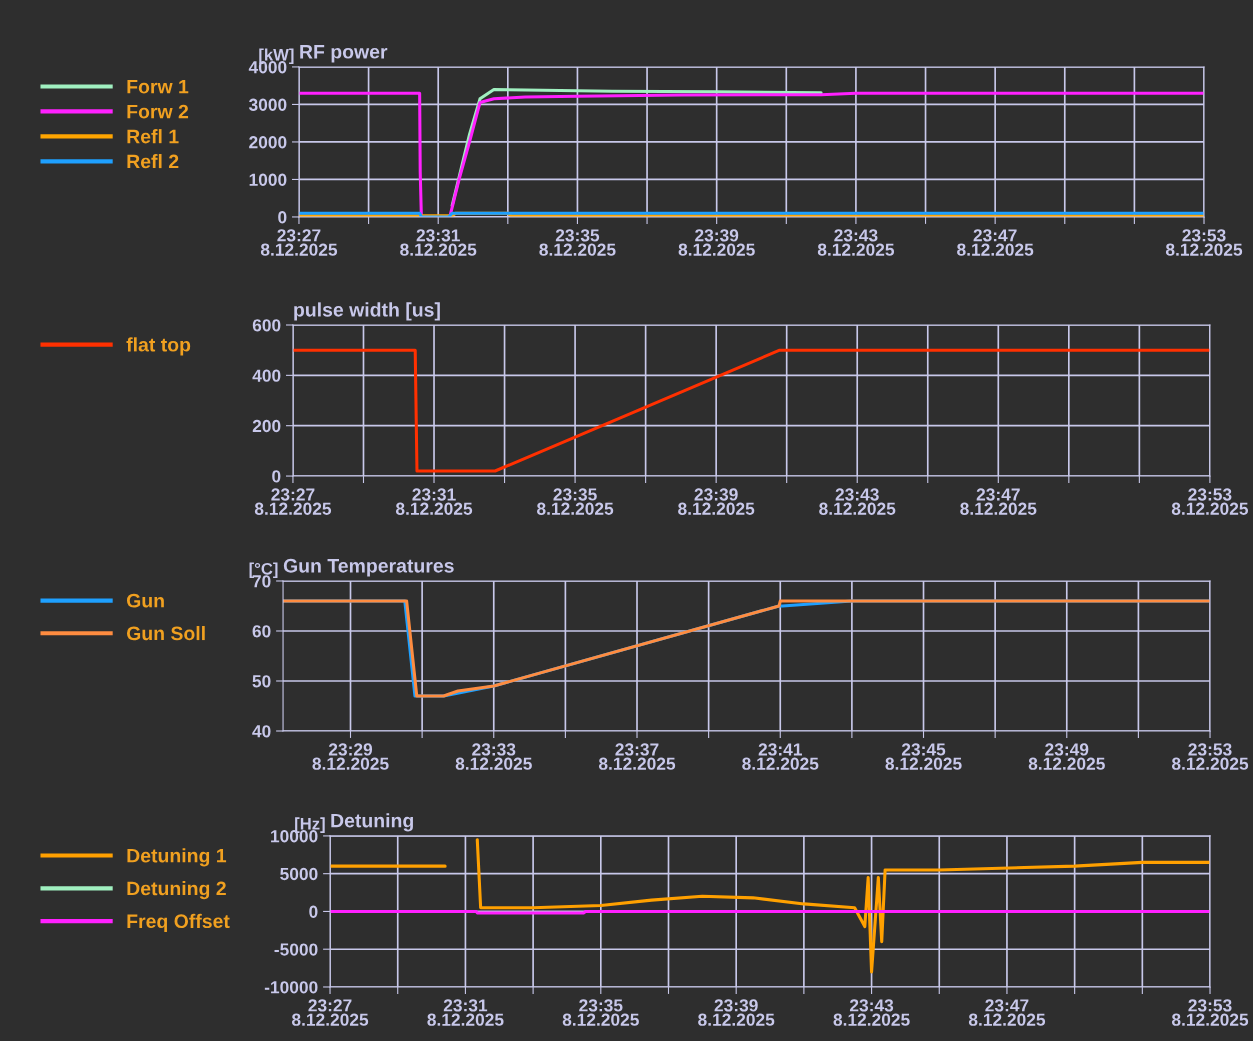 This screenshot has width=1253, height=1041. I want to click on y-tick-label: 1000, so click(268, 179).